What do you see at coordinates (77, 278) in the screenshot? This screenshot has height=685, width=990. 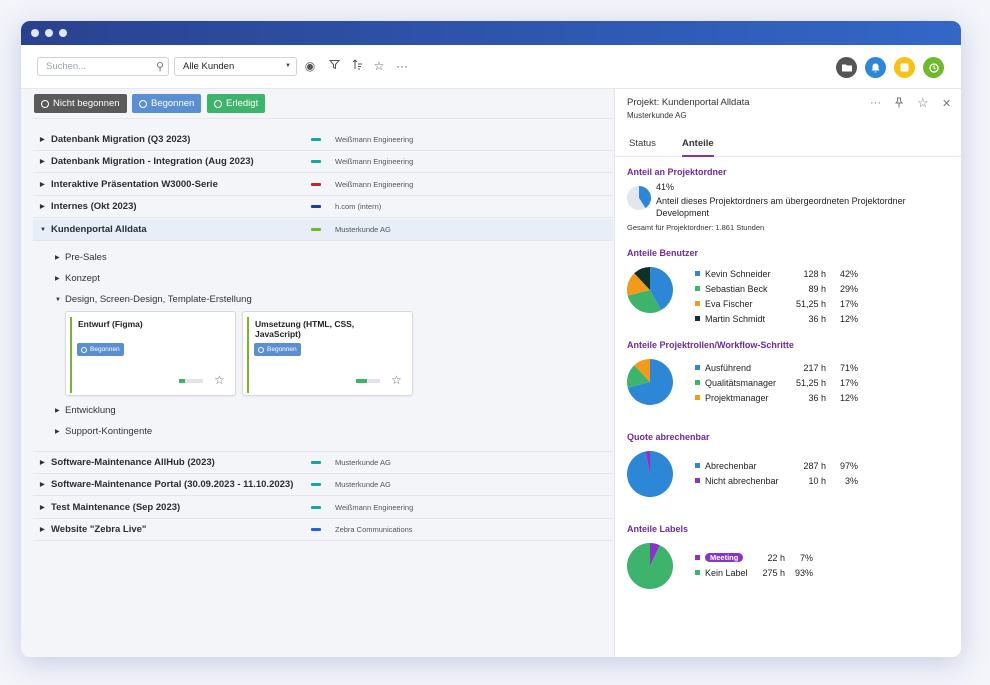 I see `subfolder-konzept: ▶ Konzept` at bounding box center [77, 278].